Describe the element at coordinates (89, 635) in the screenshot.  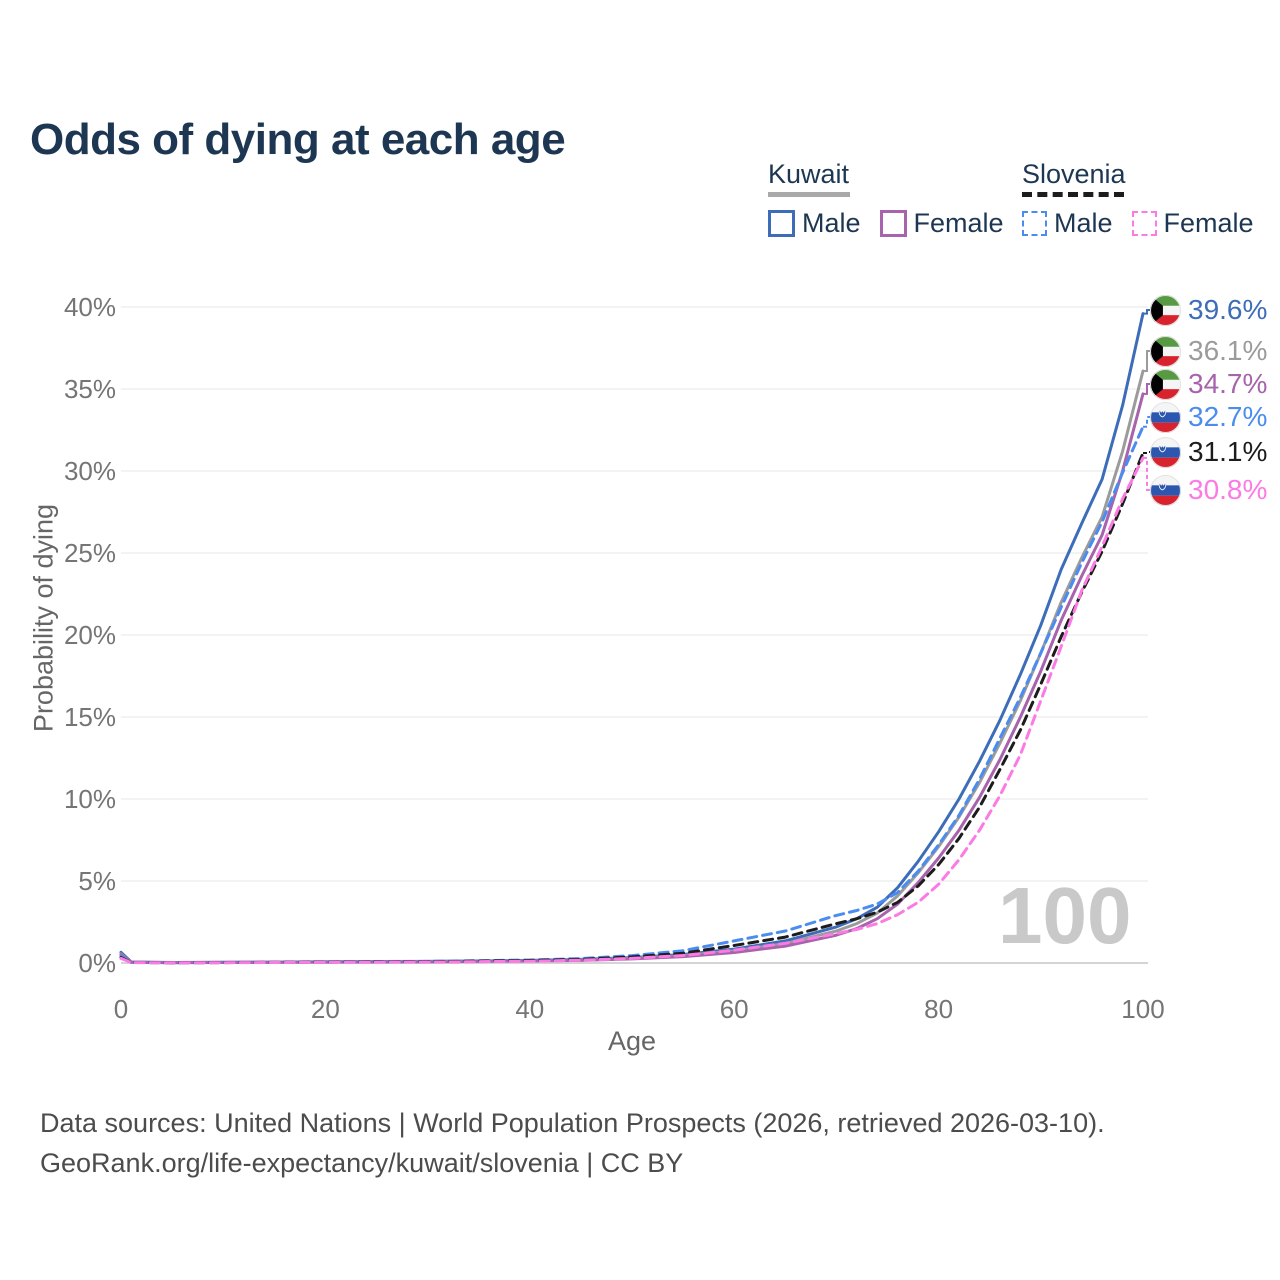
I see `y-tick-label: 20%` at that location.